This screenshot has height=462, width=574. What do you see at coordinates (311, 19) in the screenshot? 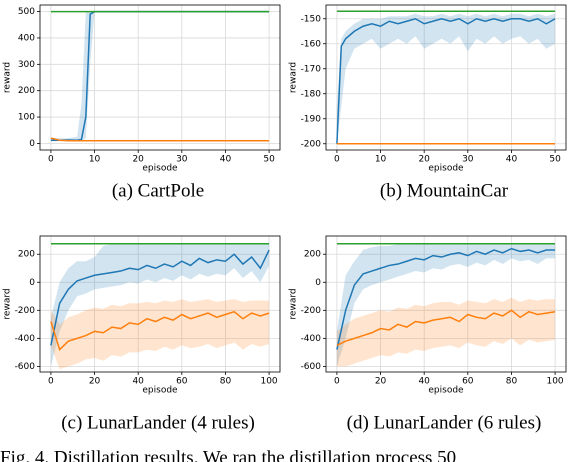
I see `y-tick-label: -150` at bounding box center [311, 19].